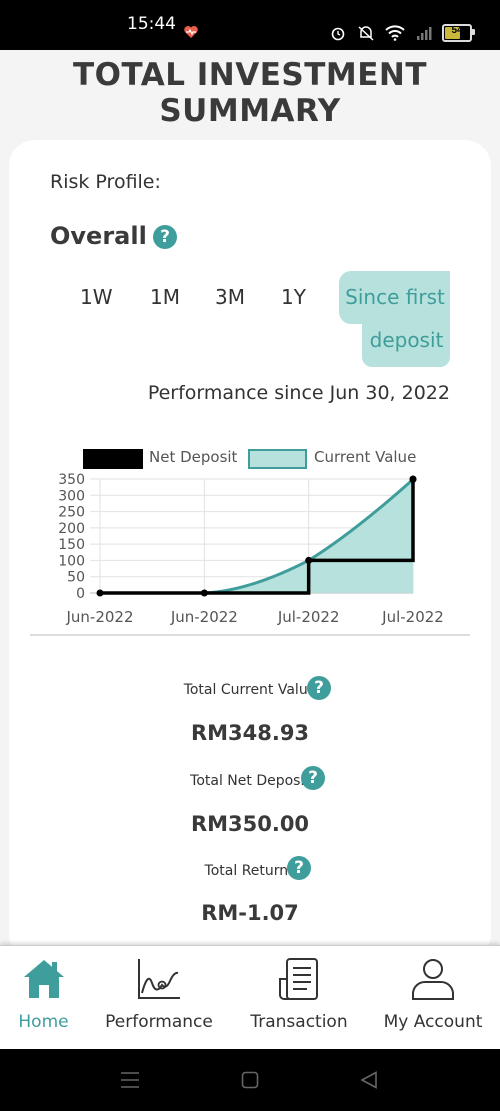 The height and width of the screenshot is (1111, 500). What do you see at coordinates (277, 459) in the screenshot?
I see `legend-swatch-current-value` at bounding box center [277, 459].